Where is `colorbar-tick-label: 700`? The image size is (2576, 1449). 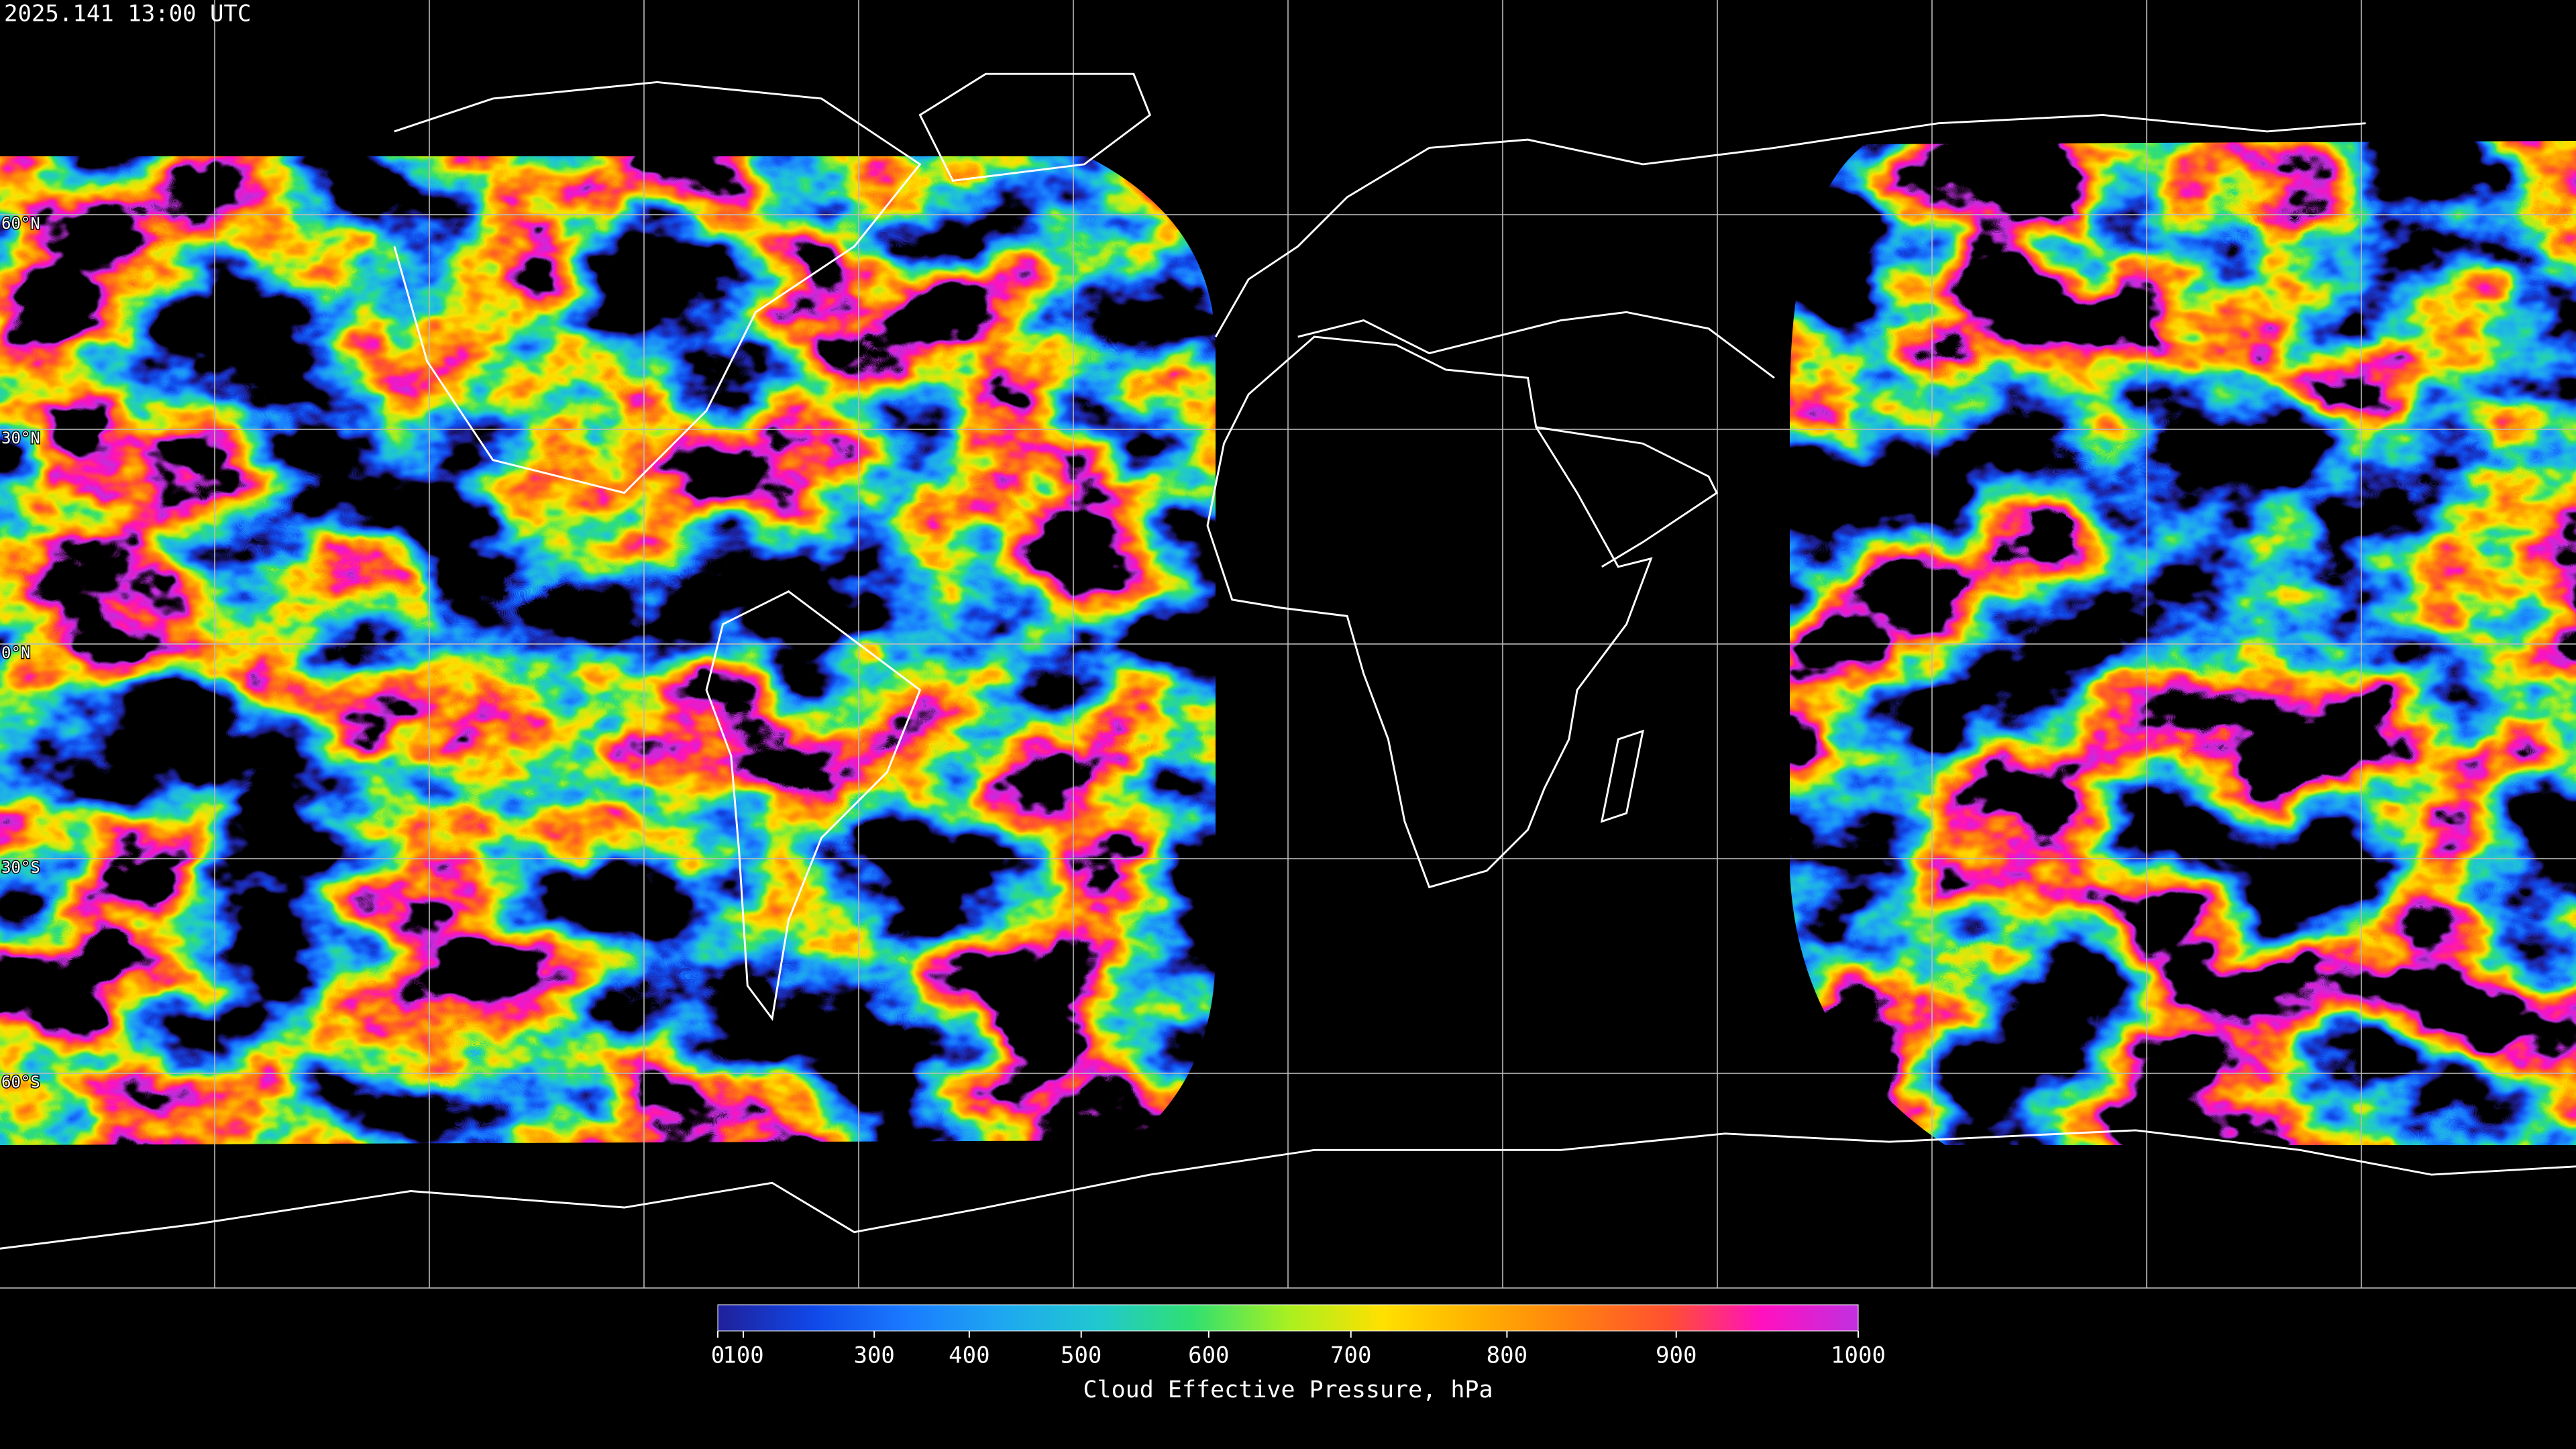
colorbar-tick-label: 700 is located at coordinates (1350, 1355).